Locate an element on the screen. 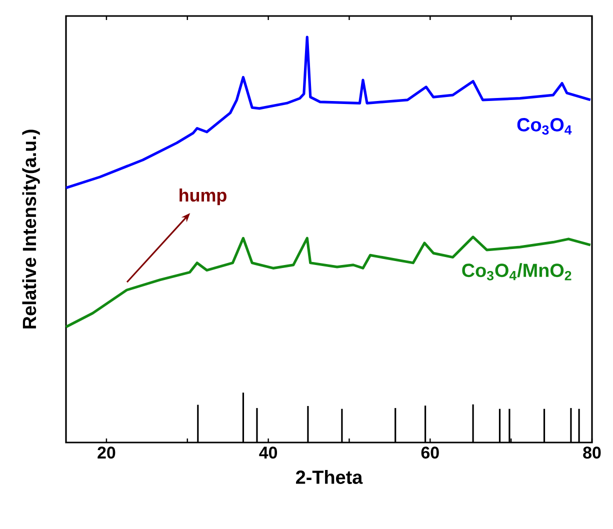  x-tick-label: 80 is located at coordinates (592, 452).